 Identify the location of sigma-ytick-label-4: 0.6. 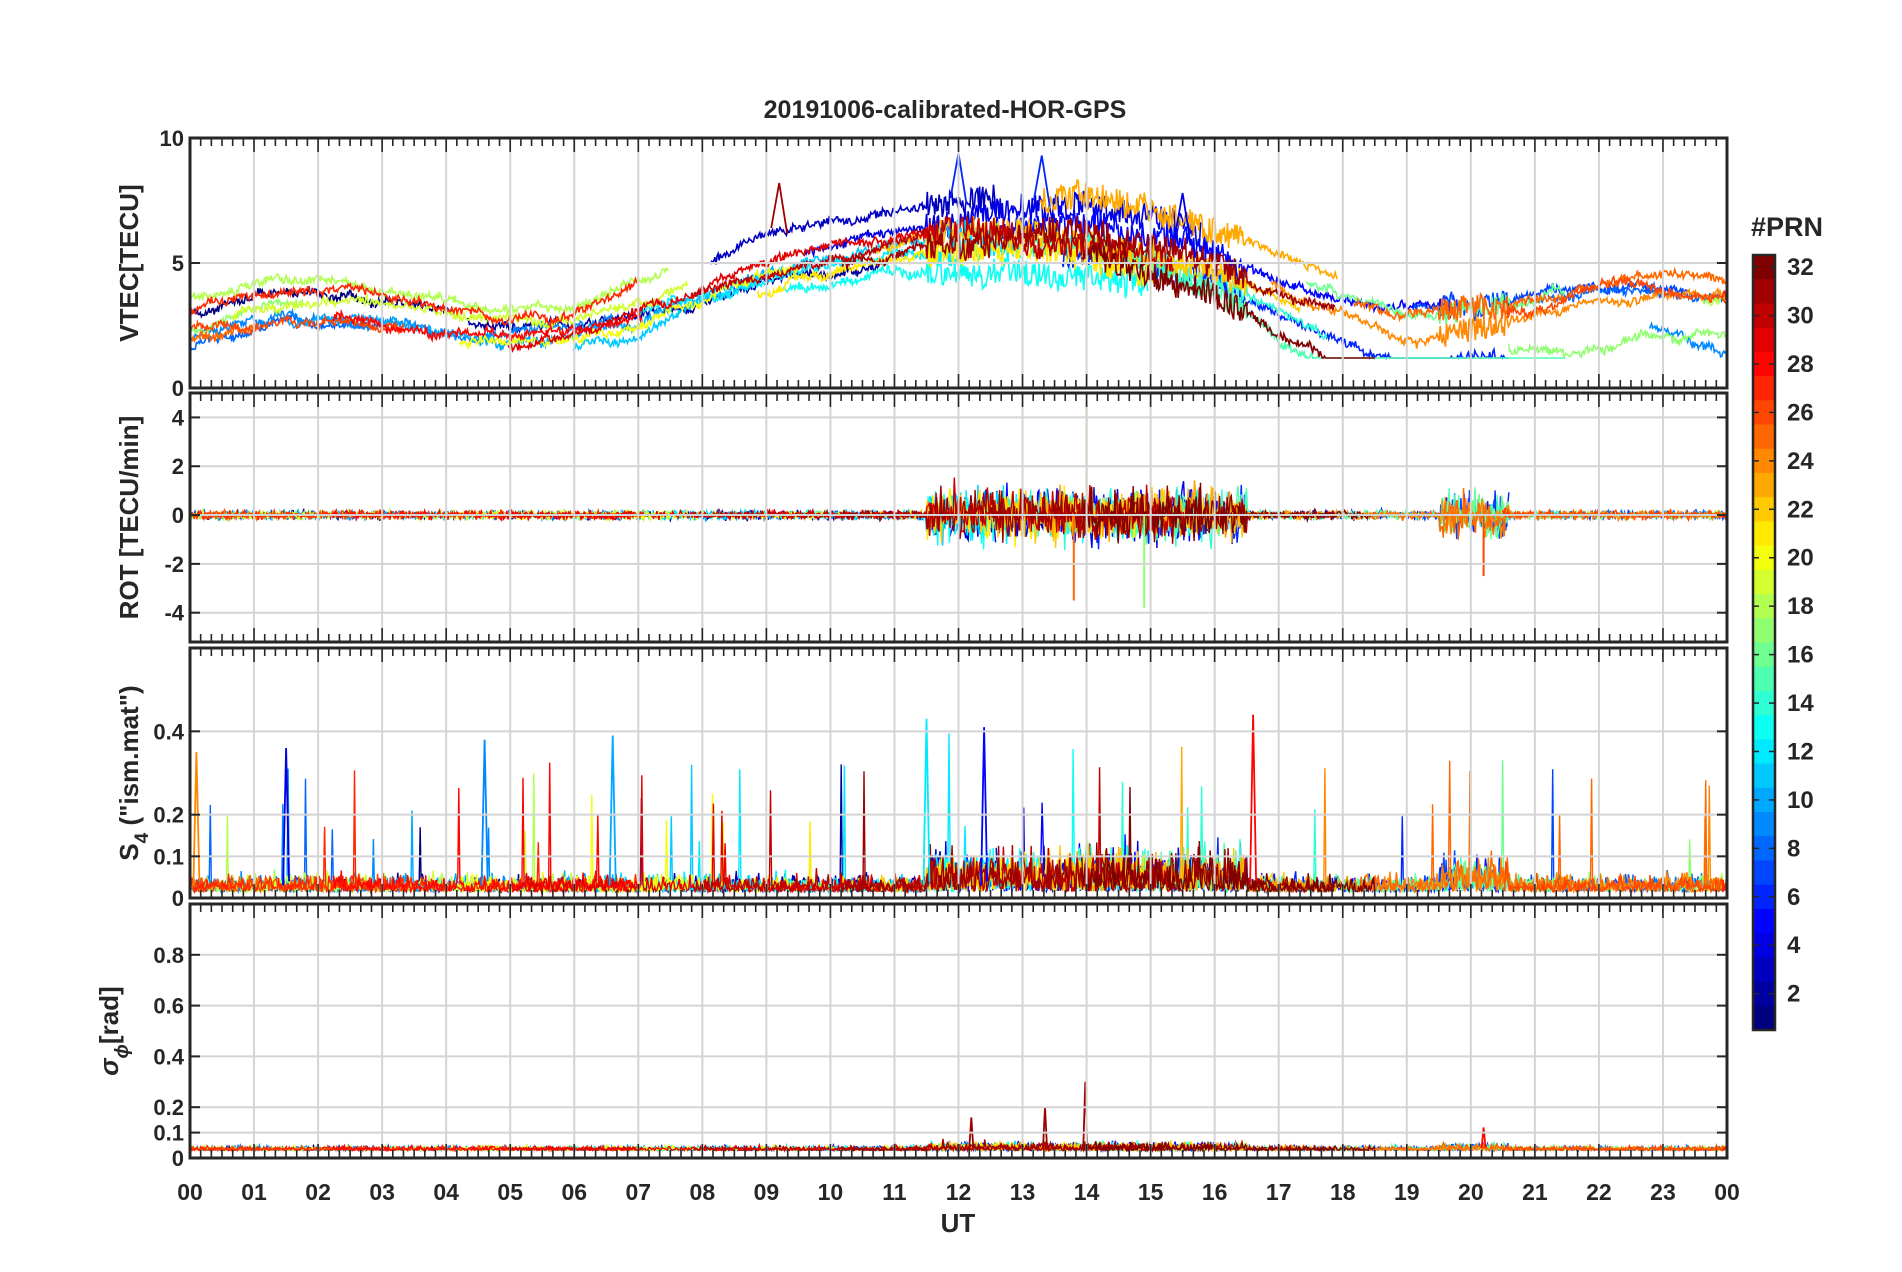
(168, 1006).